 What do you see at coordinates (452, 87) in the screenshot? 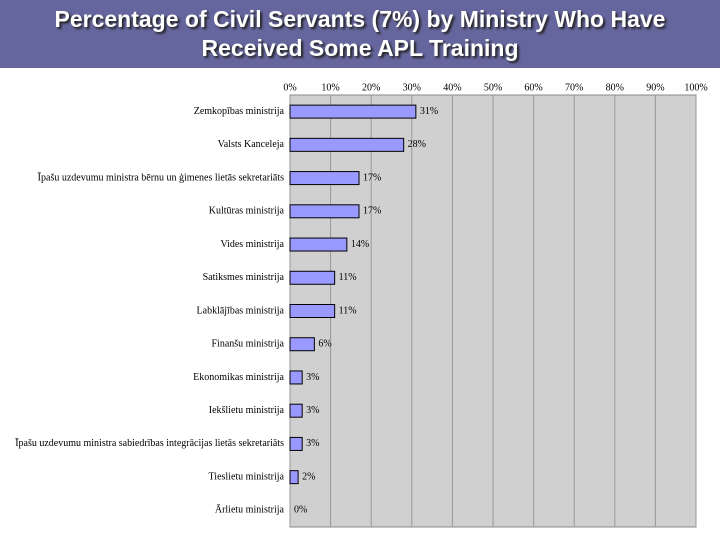
I see `x-tick-label: 40%` at bounding box center [452, 87].